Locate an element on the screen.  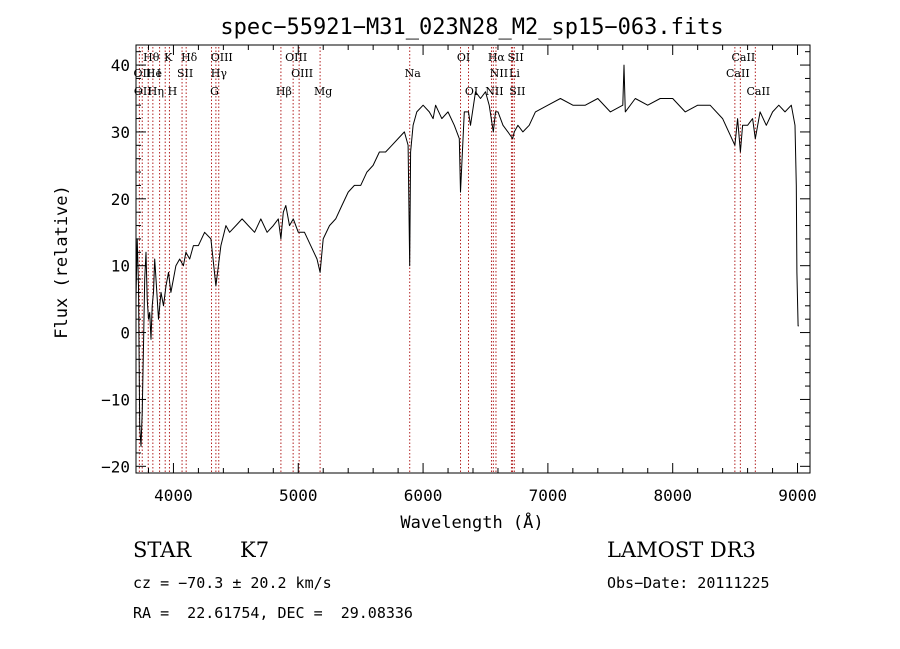
x-tick-label: 6000 is located at coordinates (423, 495).